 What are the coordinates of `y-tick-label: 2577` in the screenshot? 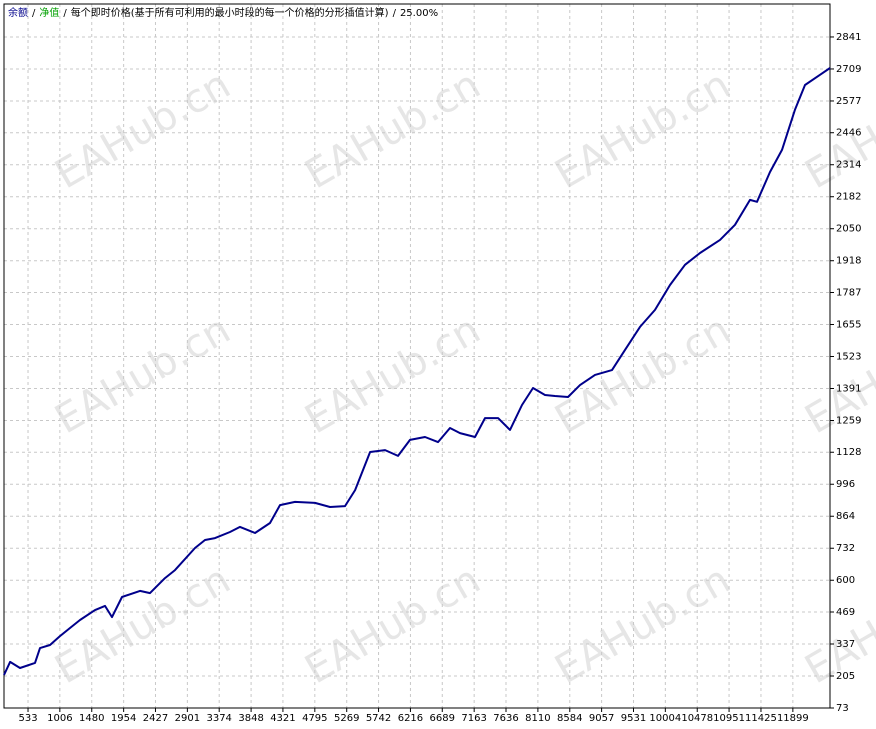 It's located at (848, 101).